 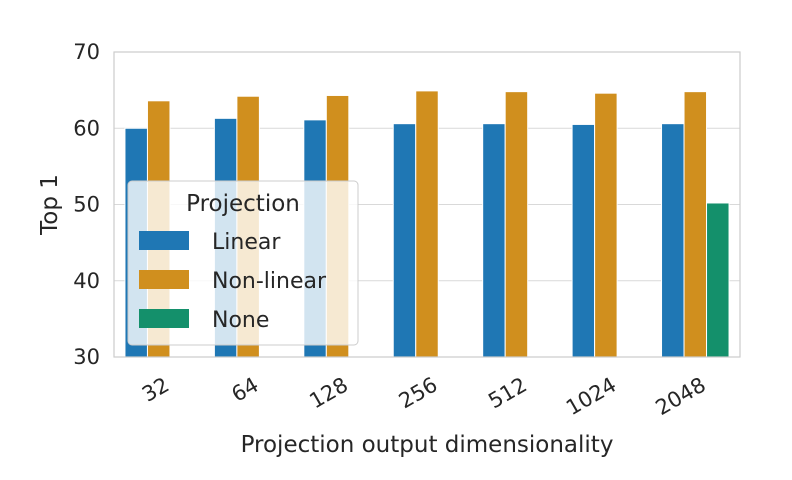 I want to click on y-ticks: 30 40 50 60 70, so click(x=86, y=204).